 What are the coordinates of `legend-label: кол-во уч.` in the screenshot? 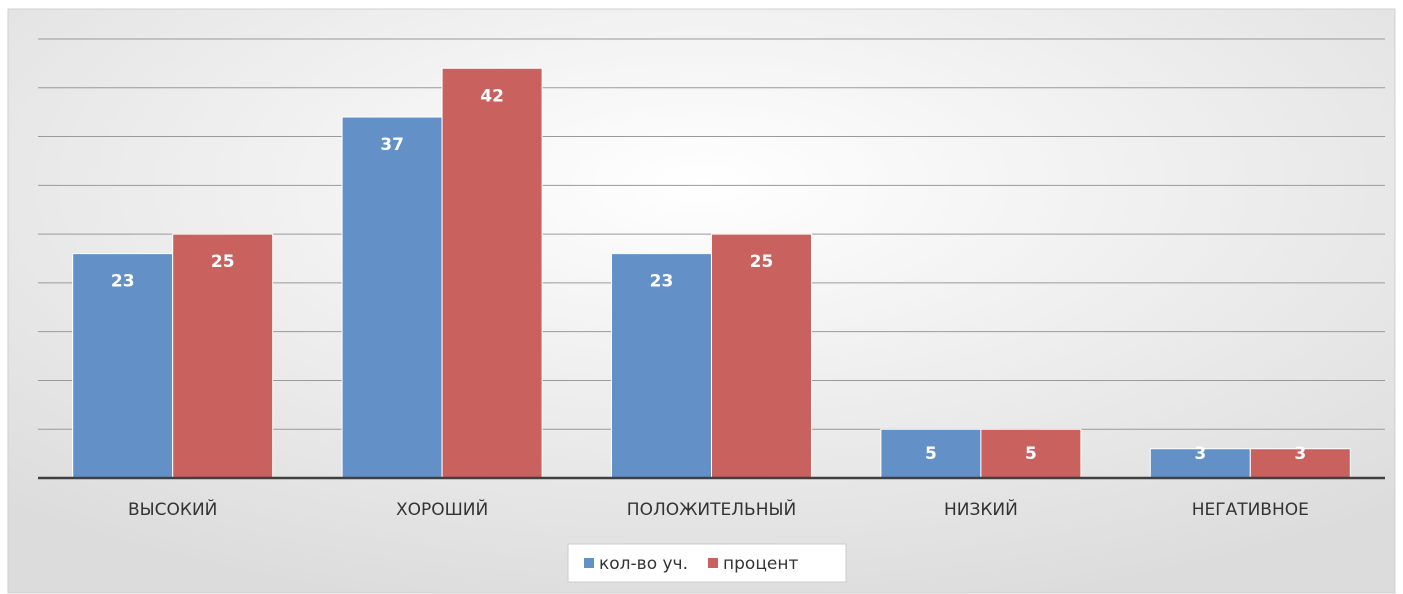 It's located at (643, 564).